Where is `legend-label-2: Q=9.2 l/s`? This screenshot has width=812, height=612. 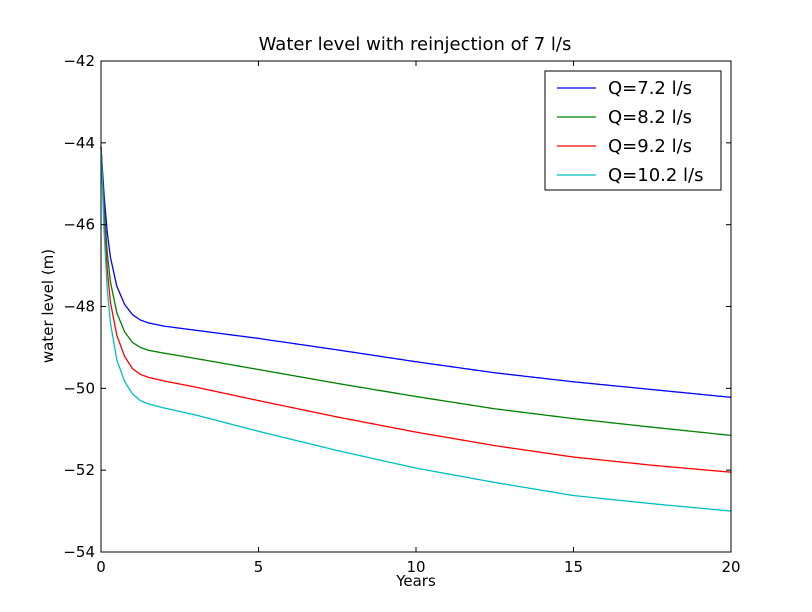
legend-label-2: Q=9.2 l/s is located at coordinates (650, 146).